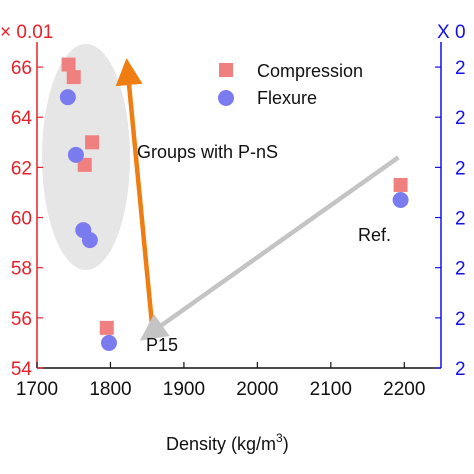  I want to click on x-tick-label-2000: 2000, so click(257, 389).